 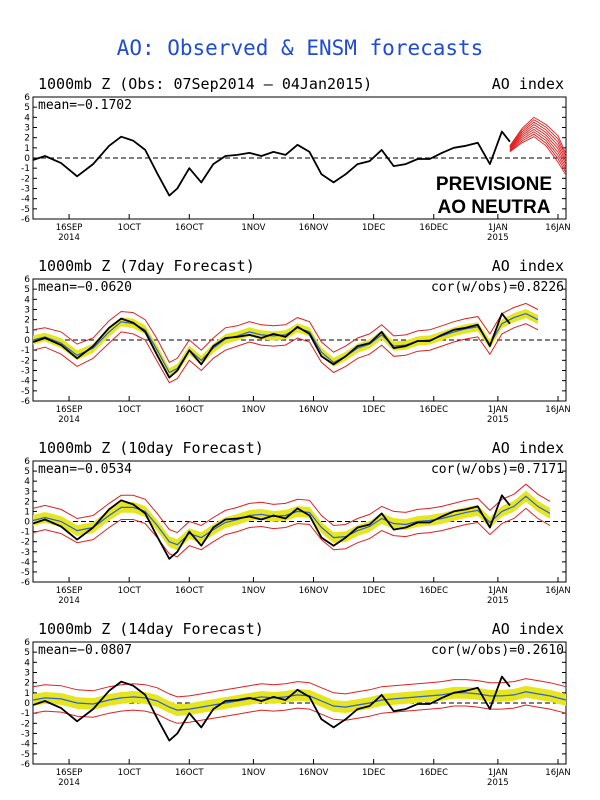 I want to click on x-tick-label: 1JAN, so click(x=498, y=228).